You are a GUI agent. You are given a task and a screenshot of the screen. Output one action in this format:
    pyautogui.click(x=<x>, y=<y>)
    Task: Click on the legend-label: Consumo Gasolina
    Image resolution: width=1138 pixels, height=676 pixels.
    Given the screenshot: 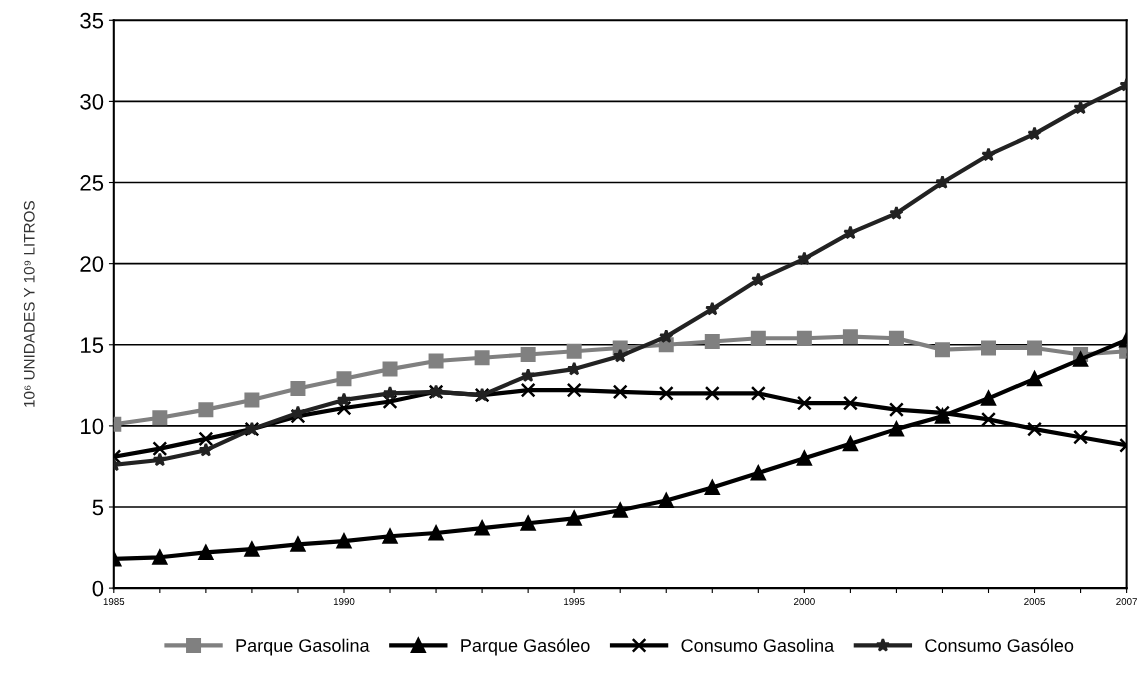 What is the action you would take?
    pyautogui.click(x=758, y=645)
    